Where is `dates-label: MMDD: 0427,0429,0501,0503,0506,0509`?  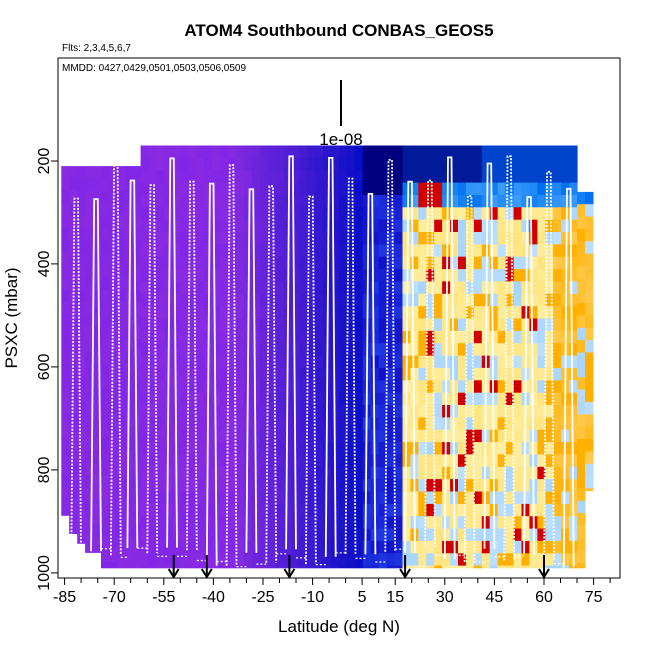
dates-label: MMDD: 0427,0429,0501,0503,0506,0509 is located at coordinates (154, 68).